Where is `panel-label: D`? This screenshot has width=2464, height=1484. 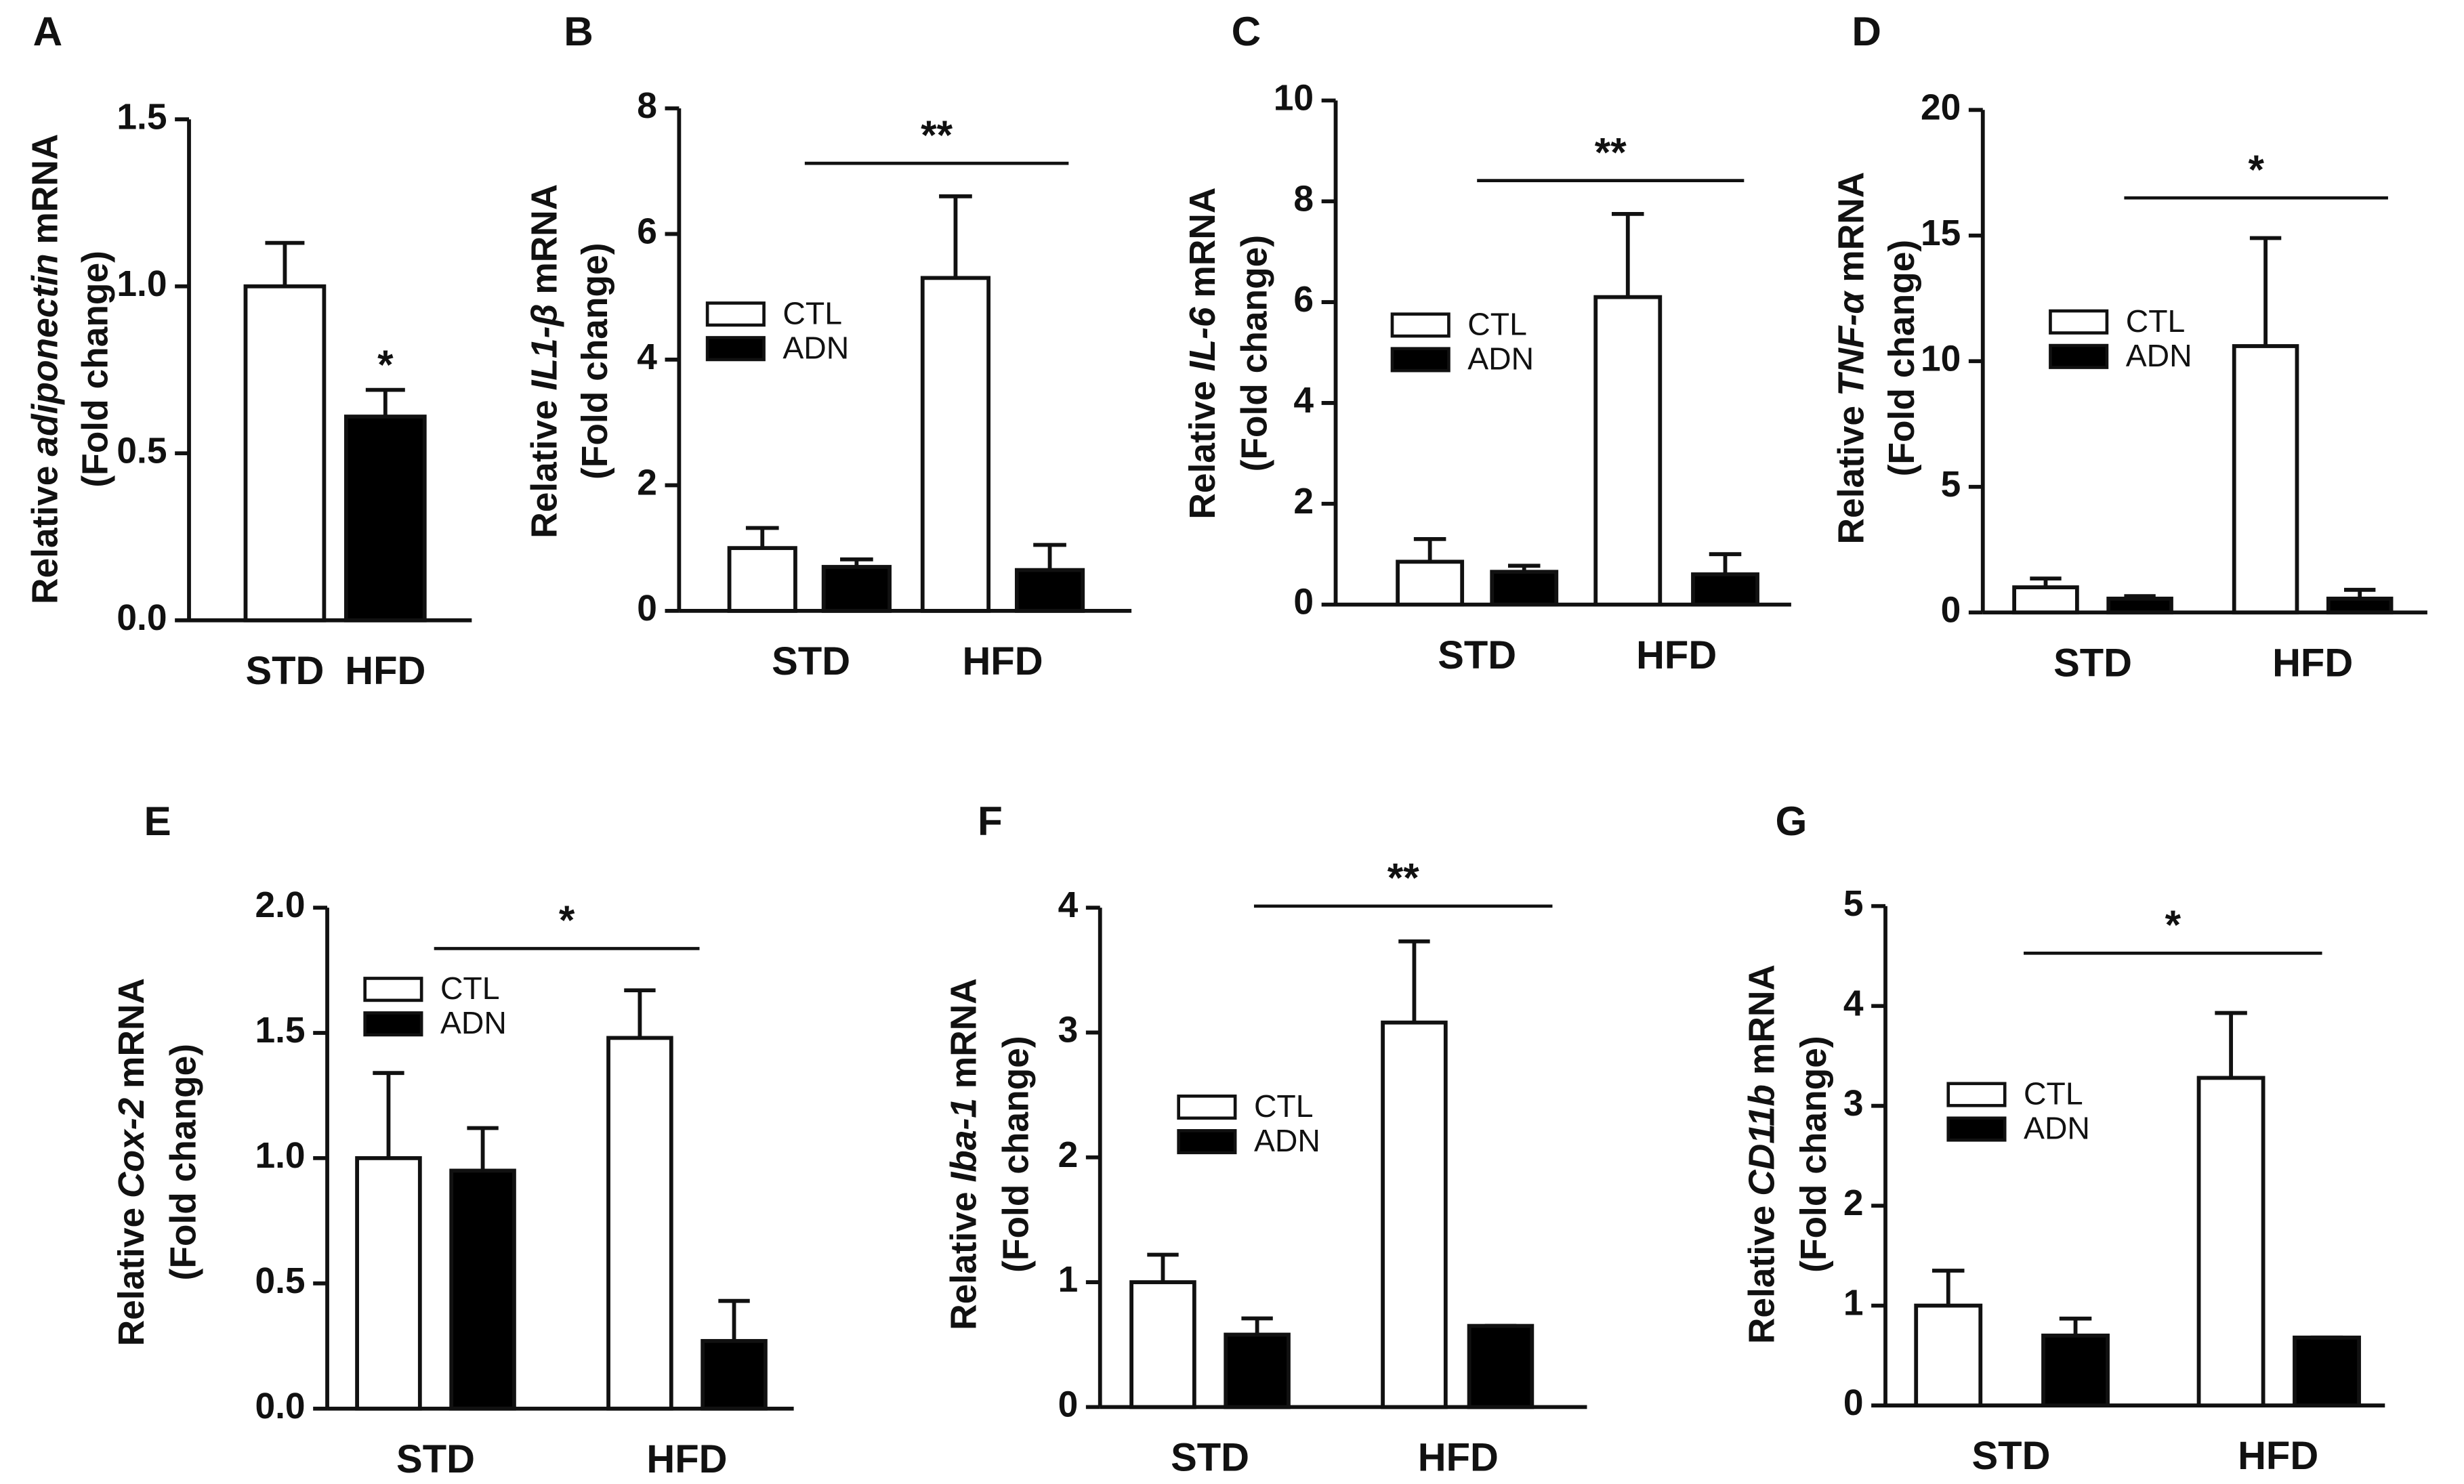 panel-label: D is located at coordinates (1866, 31).